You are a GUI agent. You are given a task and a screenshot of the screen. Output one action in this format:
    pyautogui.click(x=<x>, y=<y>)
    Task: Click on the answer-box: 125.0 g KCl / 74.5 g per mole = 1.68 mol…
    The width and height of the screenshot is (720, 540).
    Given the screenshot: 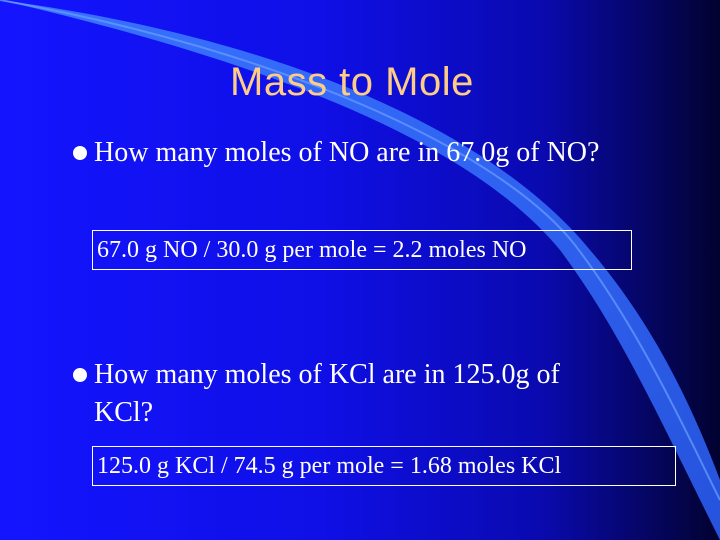 What is the action you would take?
    pyautogui.click(x=384, y=466)
    